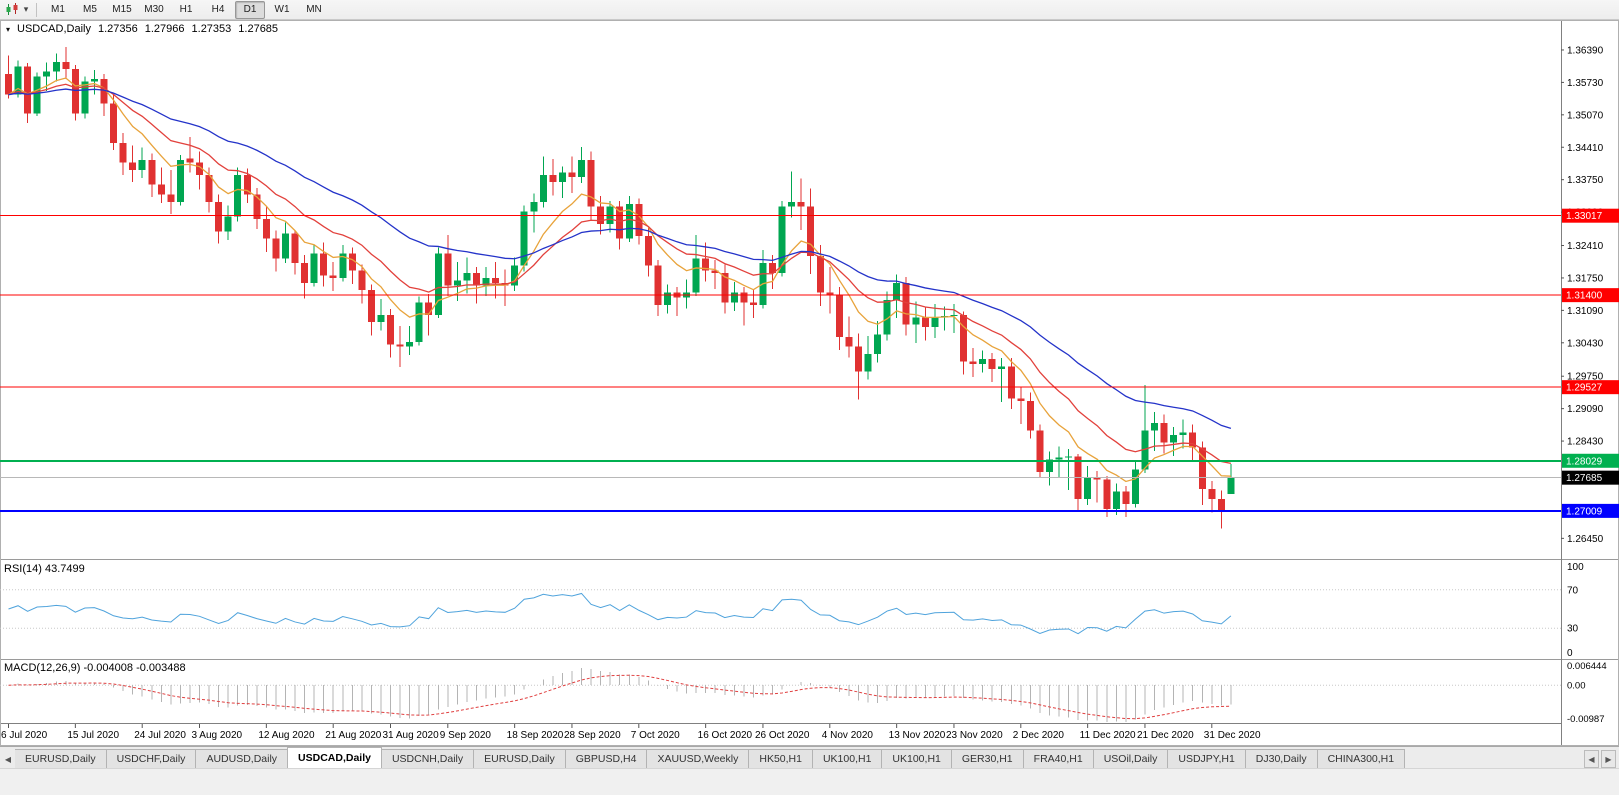 The width and height of the screenshot is (1619, 795). What do you see at coordinates (353, 735) in the screenshot?
I see `svg-text: 21 Aug 2020` at bounding box center [353, 735].